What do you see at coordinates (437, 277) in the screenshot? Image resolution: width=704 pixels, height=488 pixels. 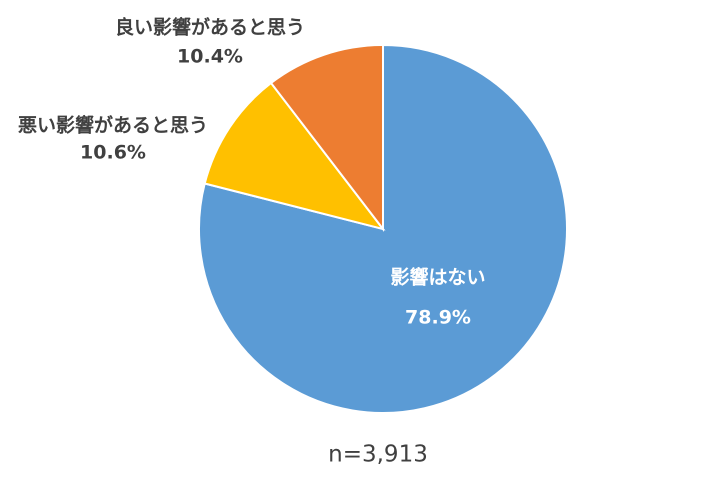 I see `slice-label: 影響はない` at bounding box center [437, 277].